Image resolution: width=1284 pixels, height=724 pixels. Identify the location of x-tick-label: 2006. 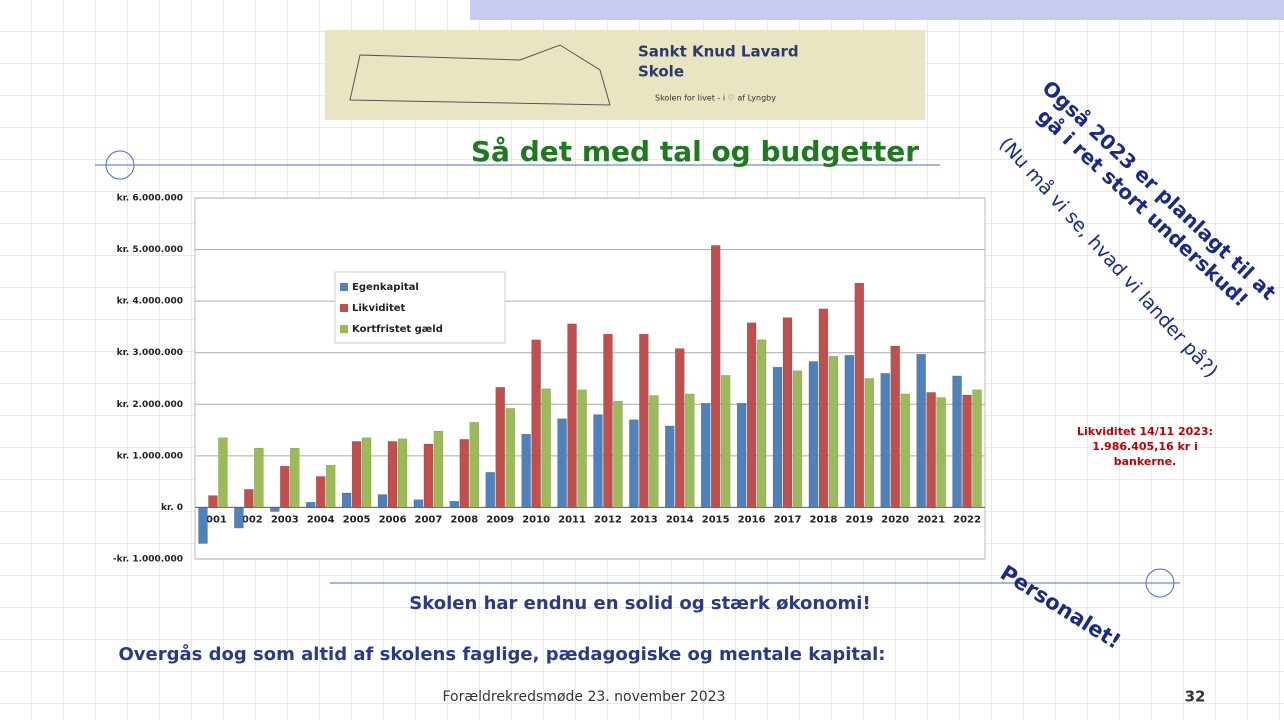
(393, 519).